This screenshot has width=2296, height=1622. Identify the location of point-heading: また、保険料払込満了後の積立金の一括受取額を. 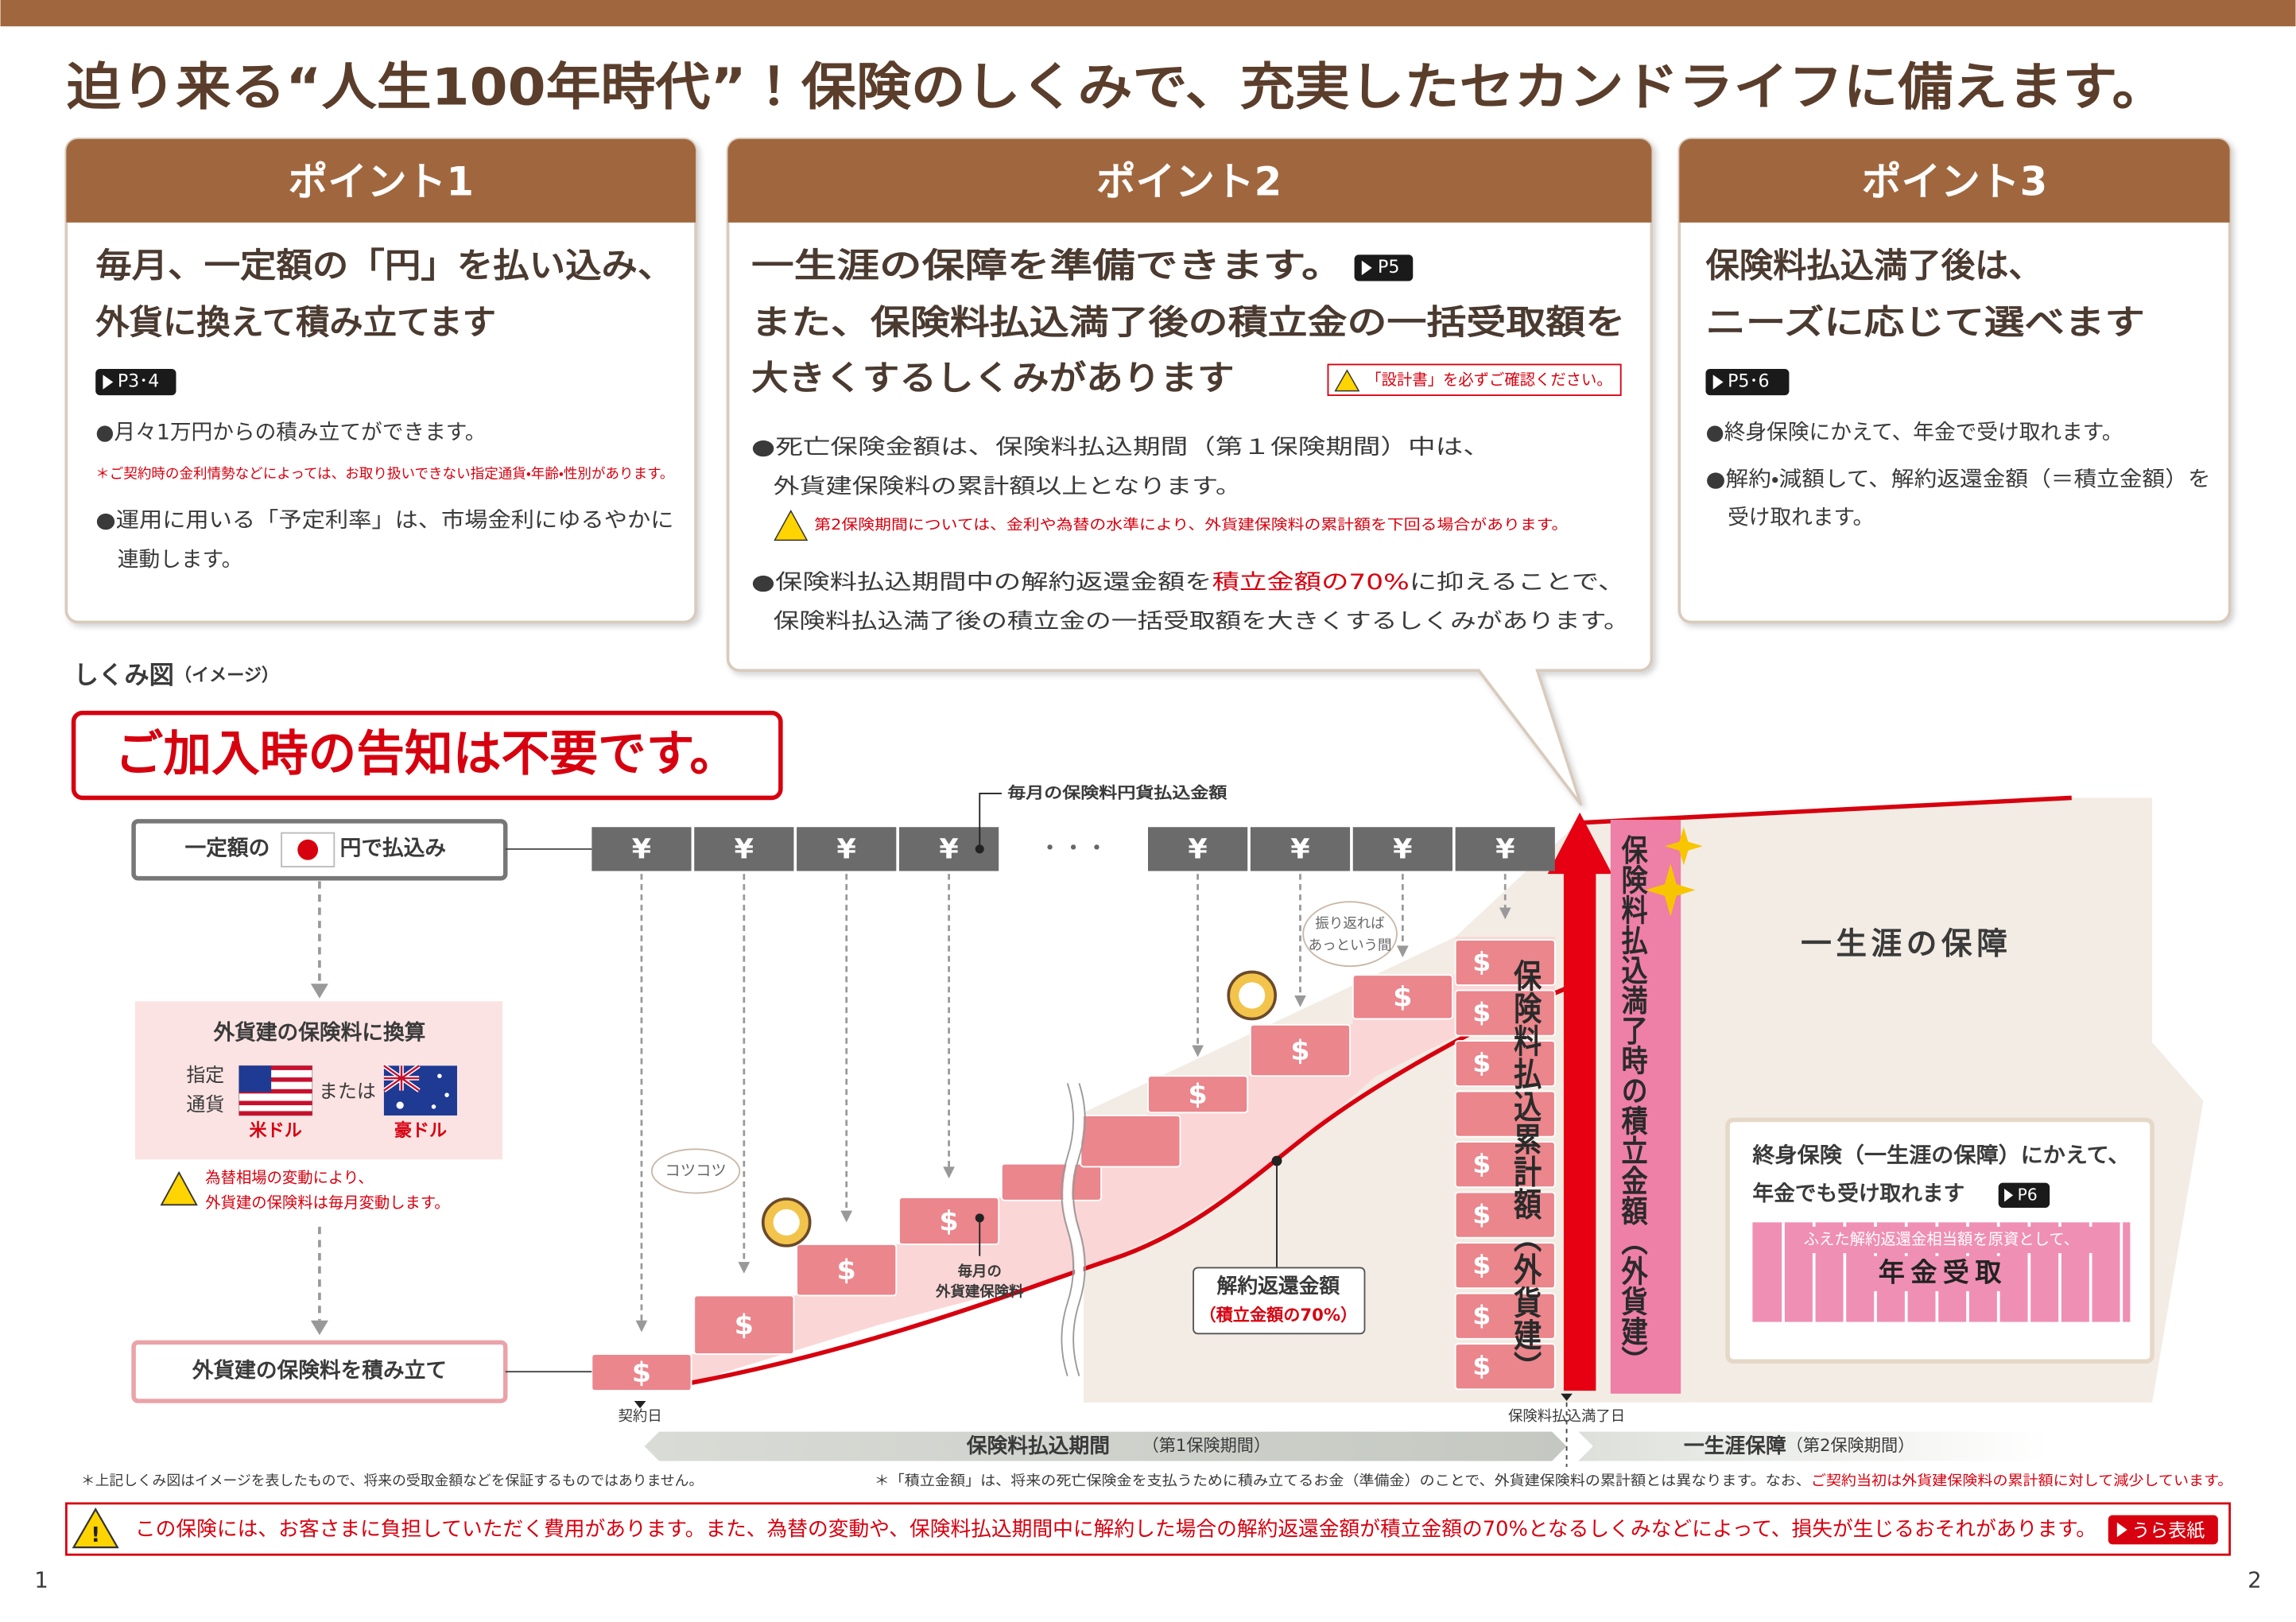
(1188, 322).